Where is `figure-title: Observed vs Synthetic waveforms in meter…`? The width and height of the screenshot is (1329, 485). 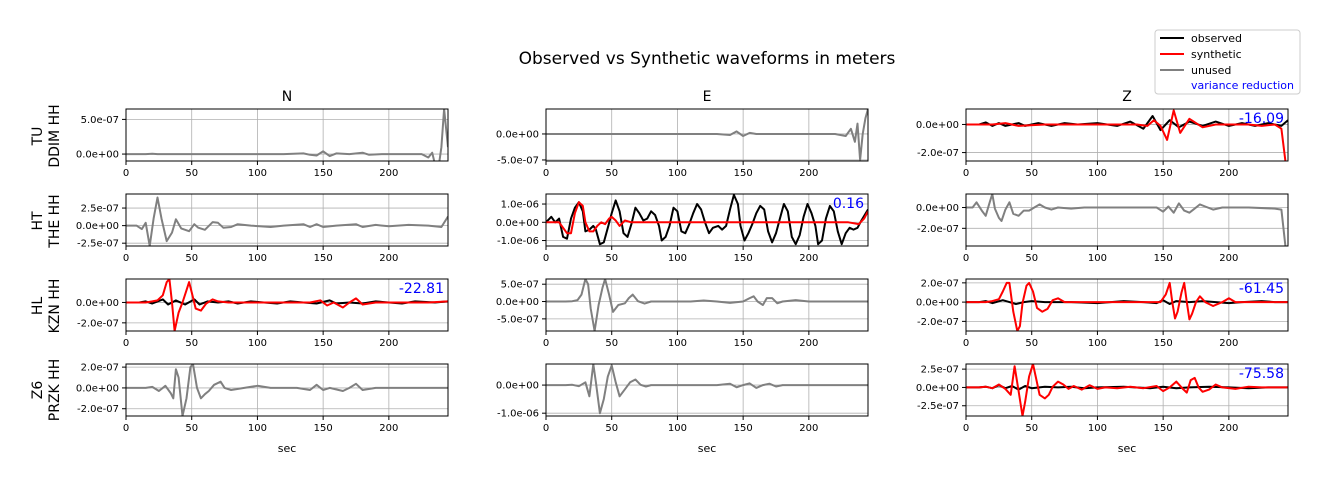
figure-title: Observed vs Synthetic waveforms in meter… is located at coordinates (707, 59).